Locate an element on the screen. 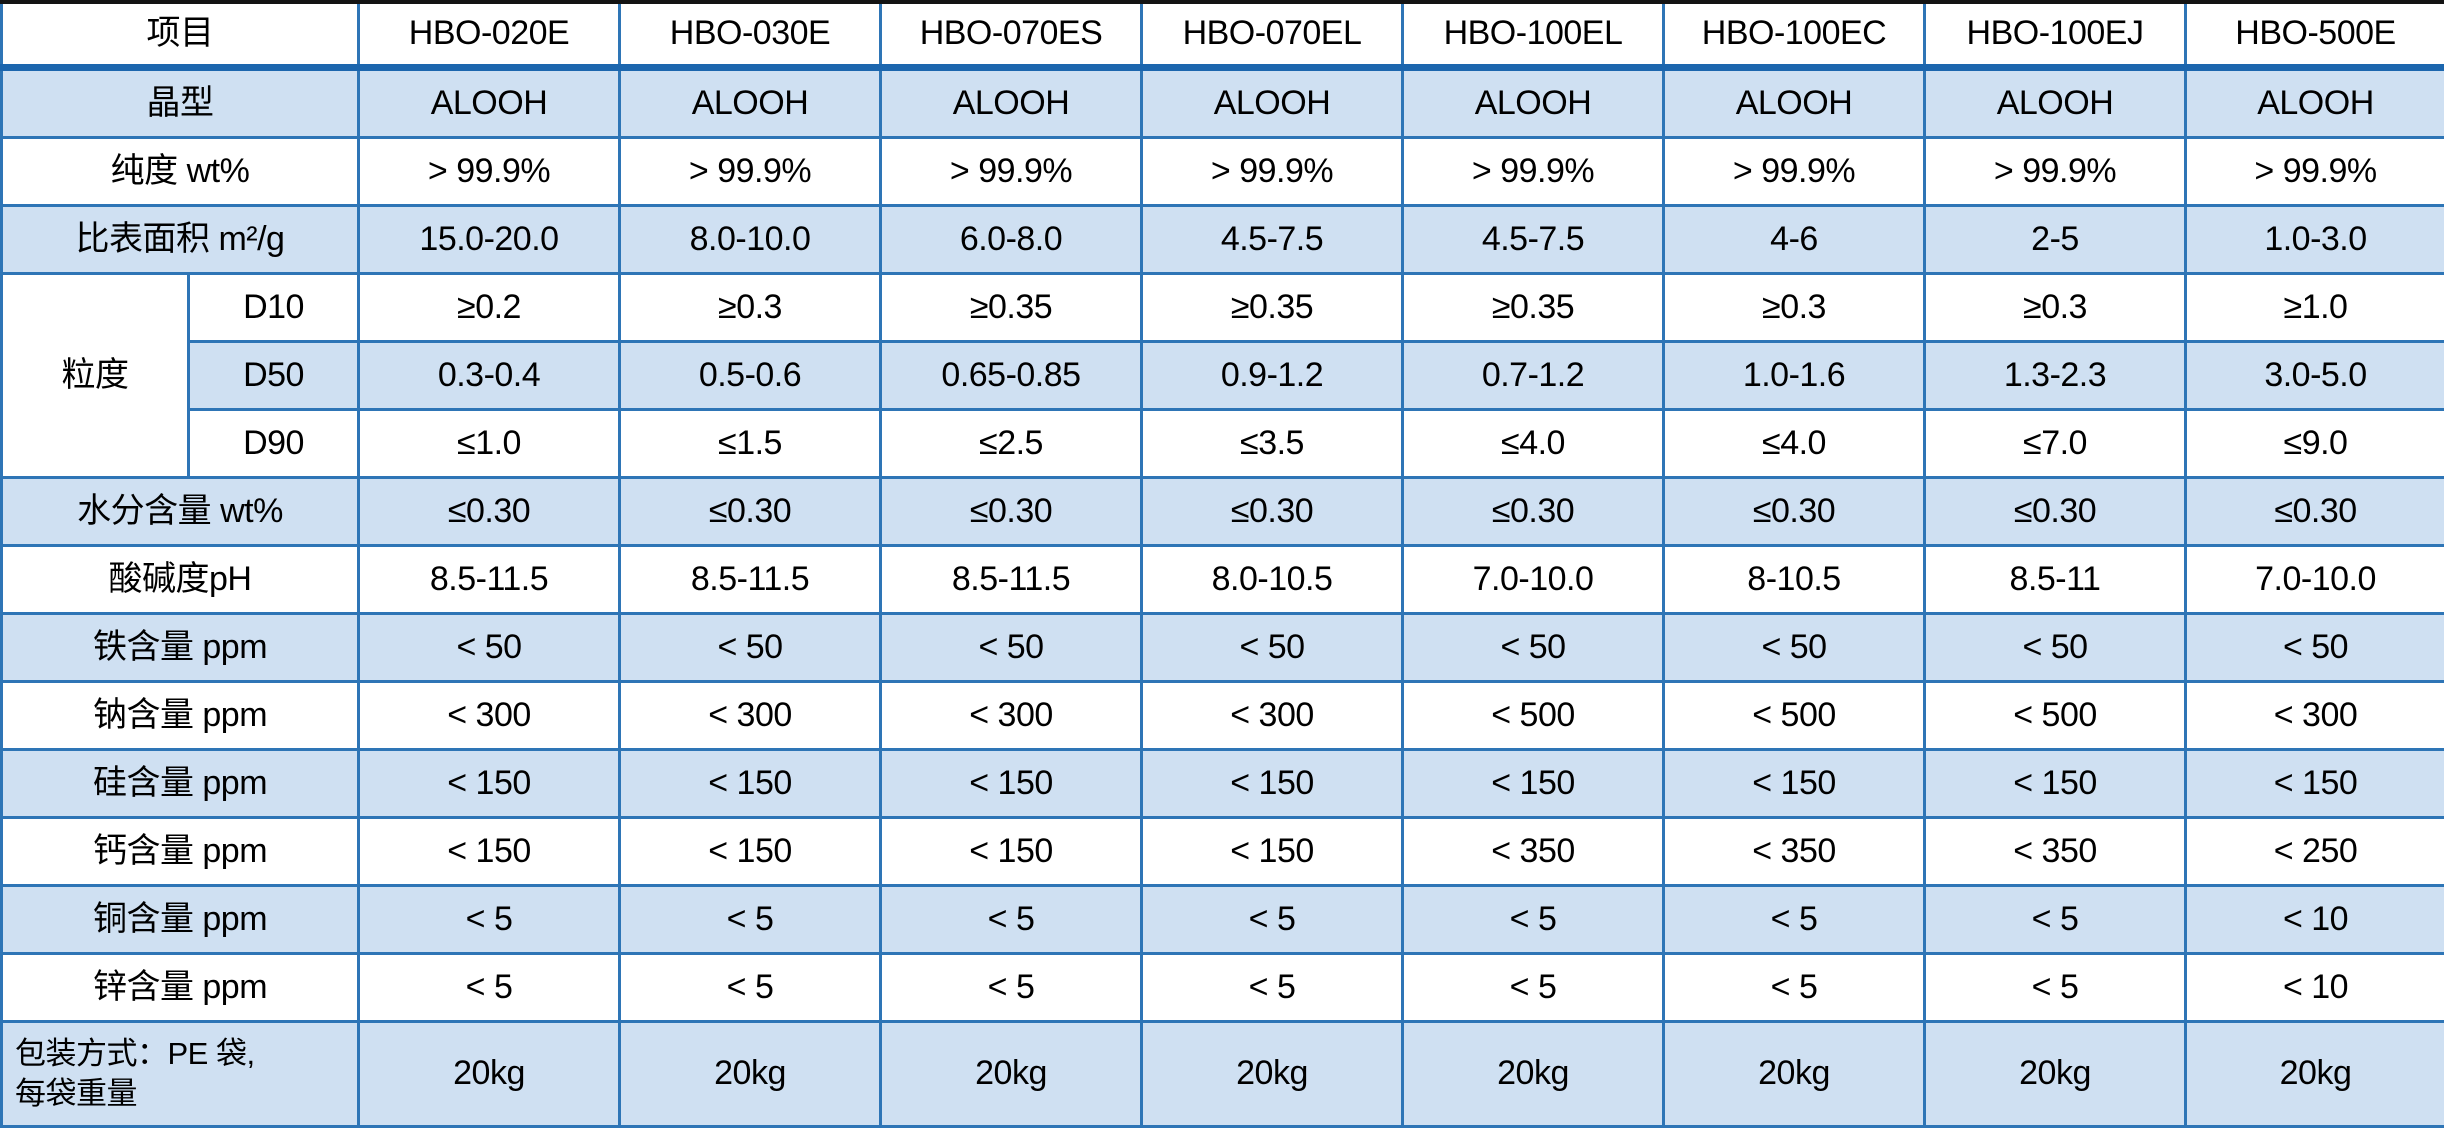  spec-value-cell: ≤3.5 is located at coordinates (1272, 444).